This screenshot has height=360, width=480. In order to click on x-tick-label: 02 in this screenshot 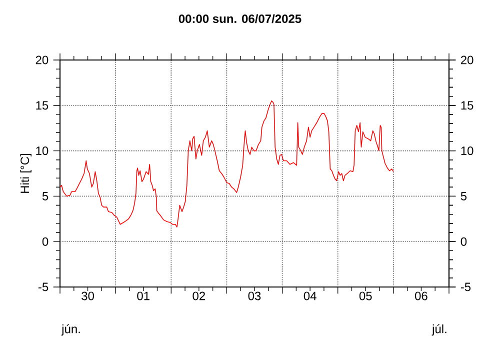, I will do `click(198, 296)`.